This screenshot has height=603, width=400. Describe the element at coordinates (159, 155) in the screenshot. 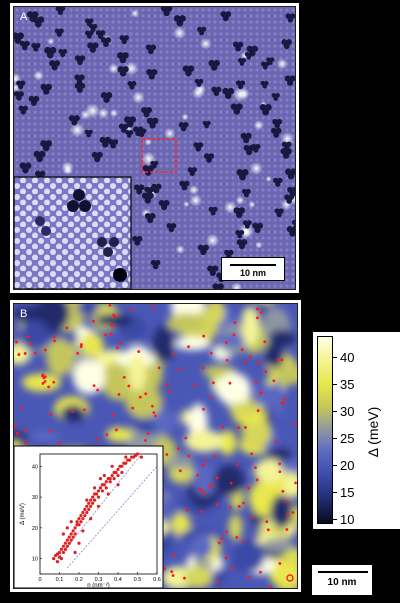

I see `zoom-region-box` at that location.